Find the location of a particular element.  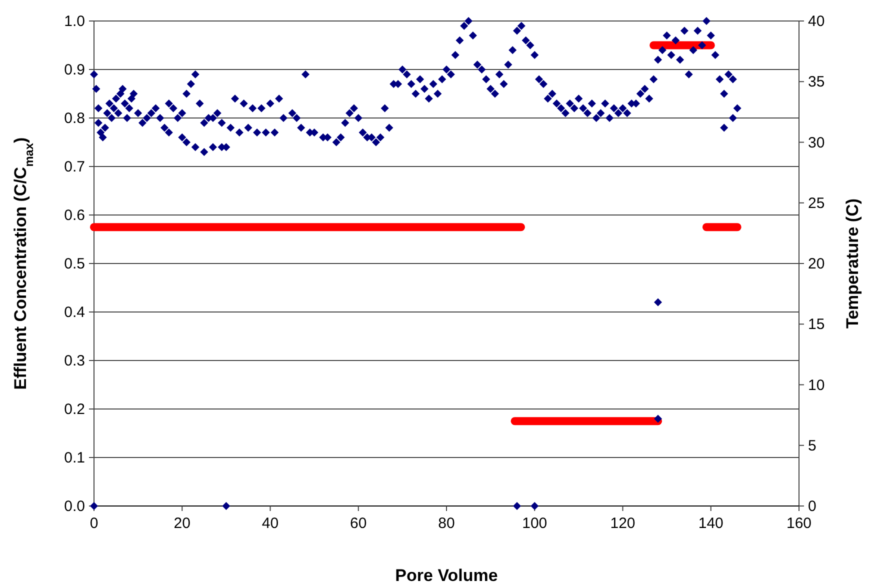

y2-tick-label: 30 is located at coordinates (816, 143).